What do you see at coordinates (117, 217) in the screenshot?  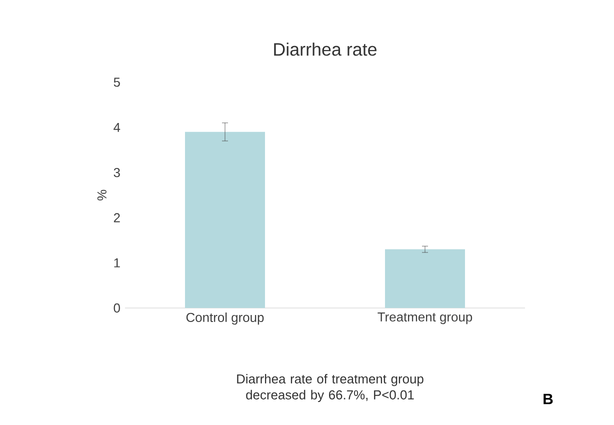 I see `y-tick-label: 2` at bounding box center [117, 217].